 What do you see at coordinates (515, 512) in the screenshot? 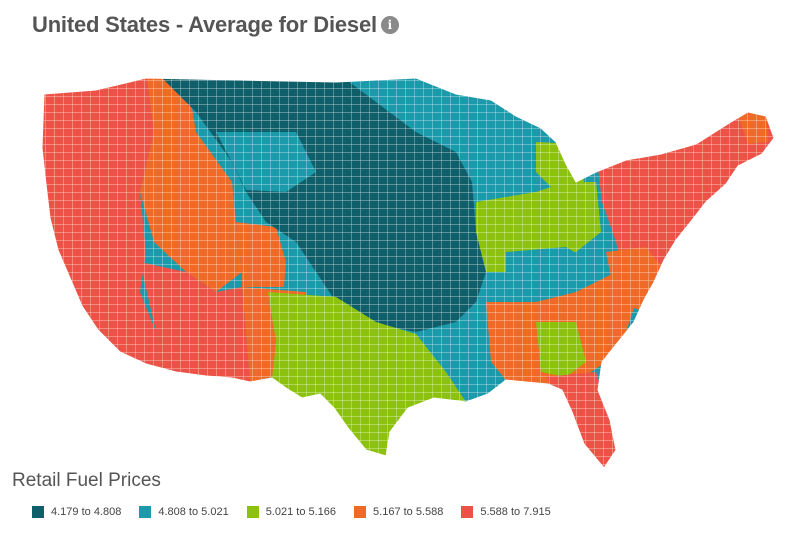
I see `legend-label-5: 5.588 to 7.915` at bounding box center [515, 512].